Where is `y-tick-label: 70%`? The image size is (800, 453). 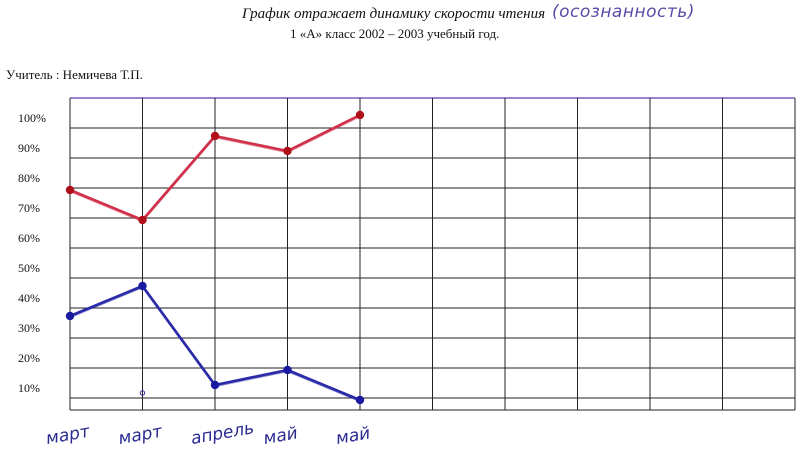 y-tick-label: 70% is located at coordinates (29, 208).